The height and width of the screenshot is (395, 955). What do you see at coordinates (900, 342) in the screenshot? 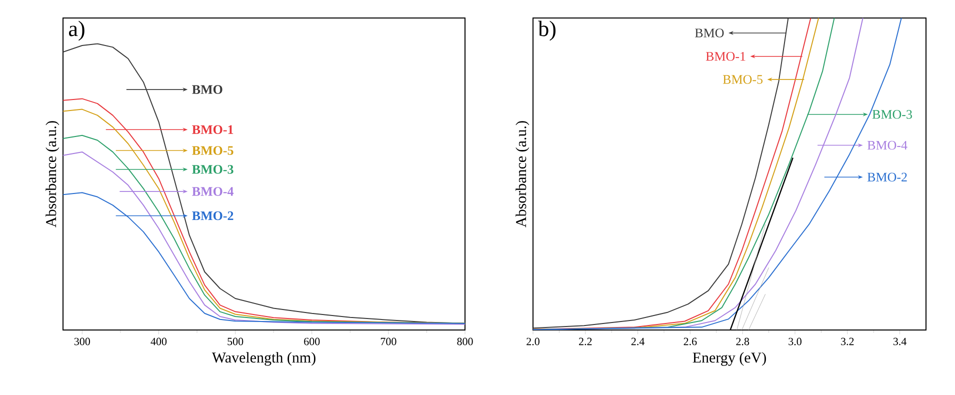
I see `x-tick-label: 3.4` at bounding box center [900, 342].